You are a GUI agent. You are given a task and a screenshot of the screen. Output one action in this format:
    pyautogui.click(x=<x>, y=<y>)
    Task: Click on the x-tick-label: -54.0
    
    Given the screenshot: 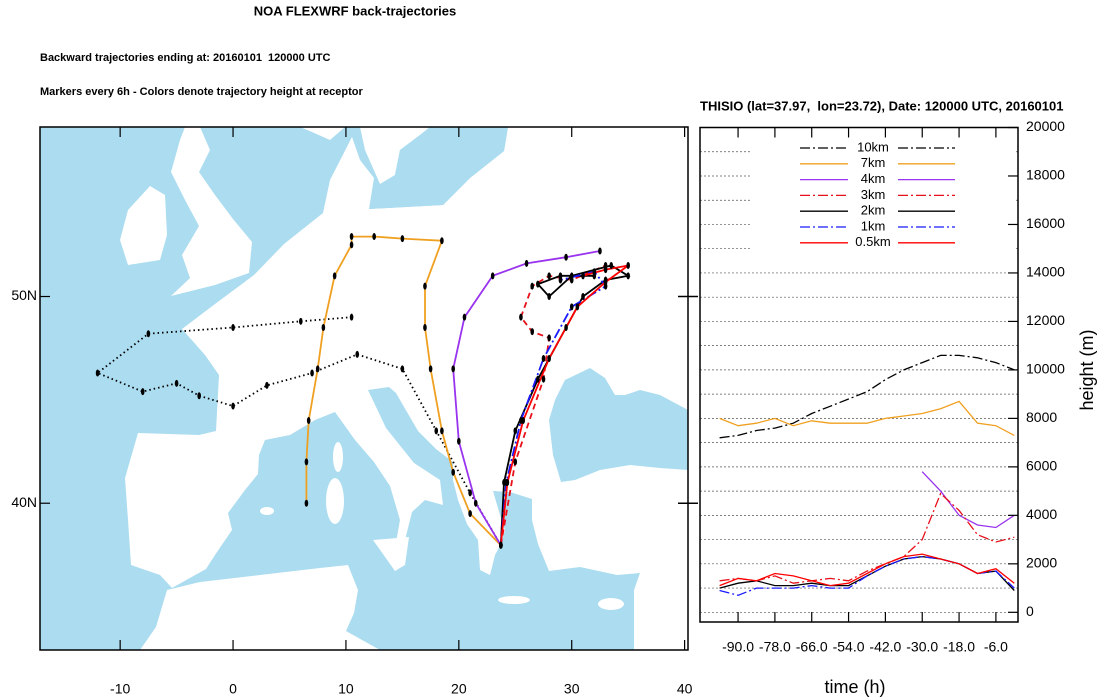 What is the action you would take?
    pyautogui.click(x=849, y=647)
    